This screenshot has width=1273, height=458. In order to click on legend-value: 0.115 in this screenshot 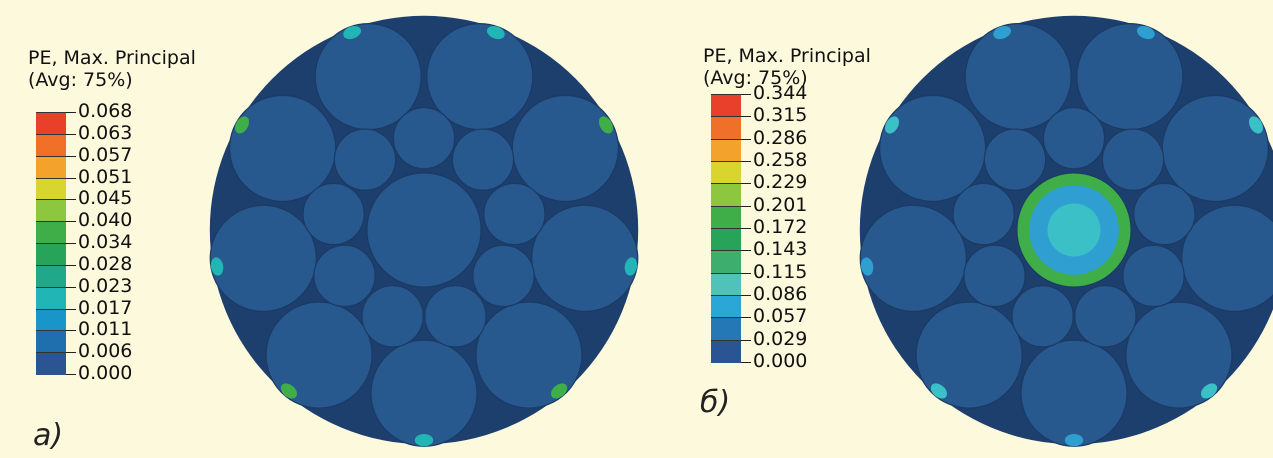, I will do `click(780, 271)`.